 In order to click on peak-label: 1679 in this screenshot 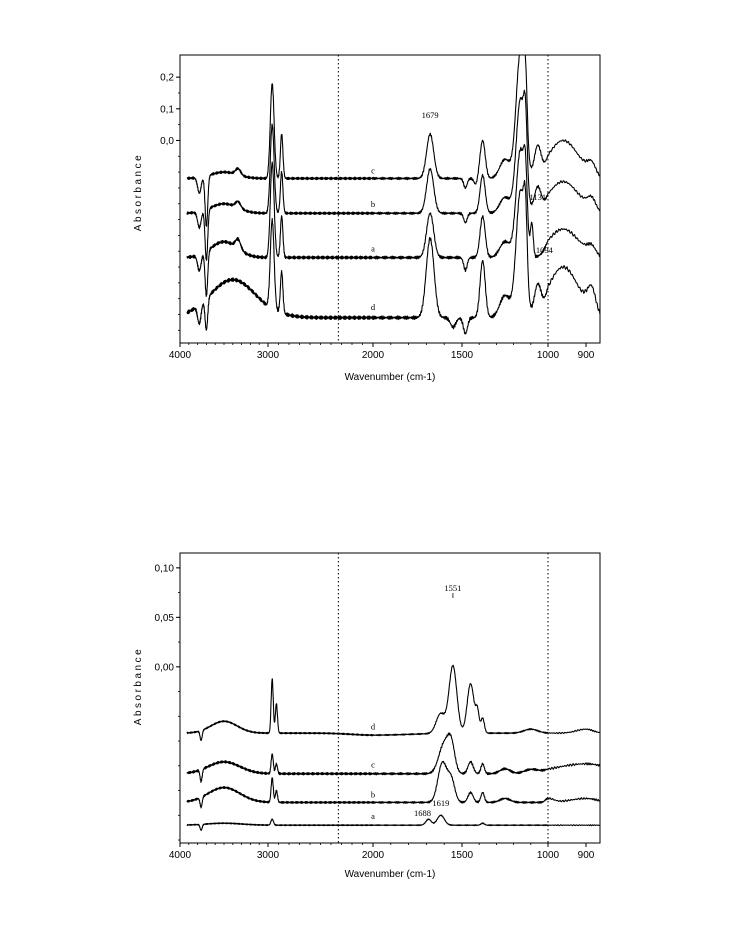, I will do `click(430, 115)`.